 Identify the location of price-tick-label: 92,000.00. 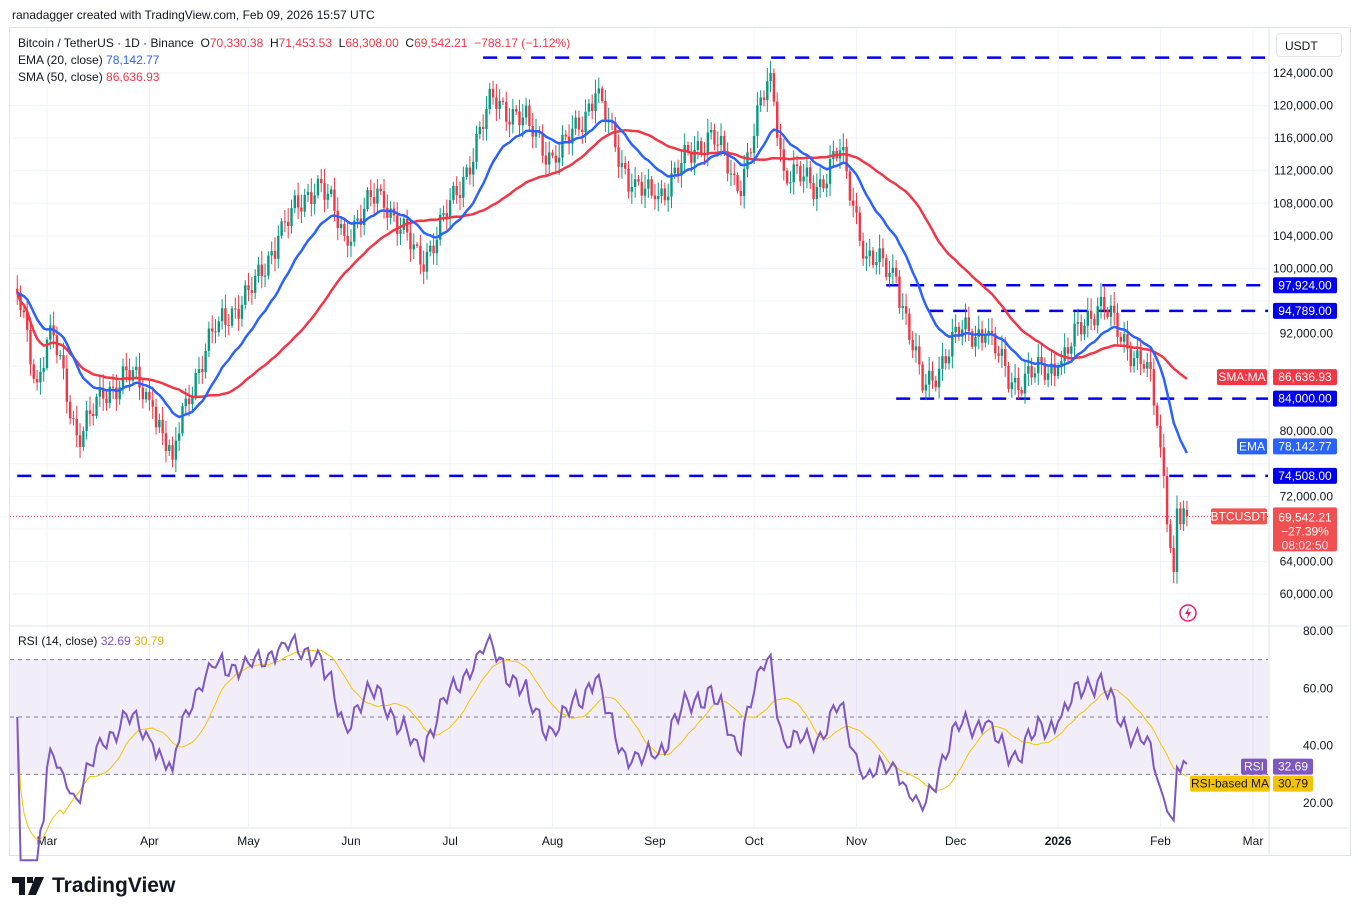
(1307, 334).